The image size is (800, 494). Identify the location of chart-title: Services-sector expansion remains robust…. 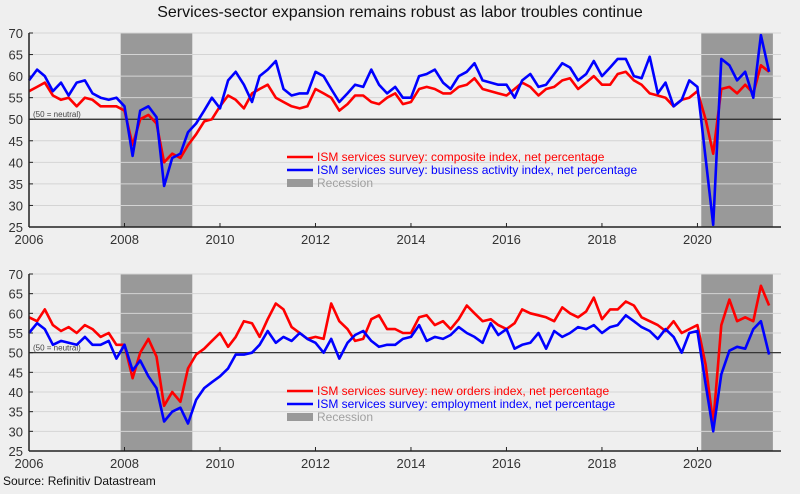
(400, 12).